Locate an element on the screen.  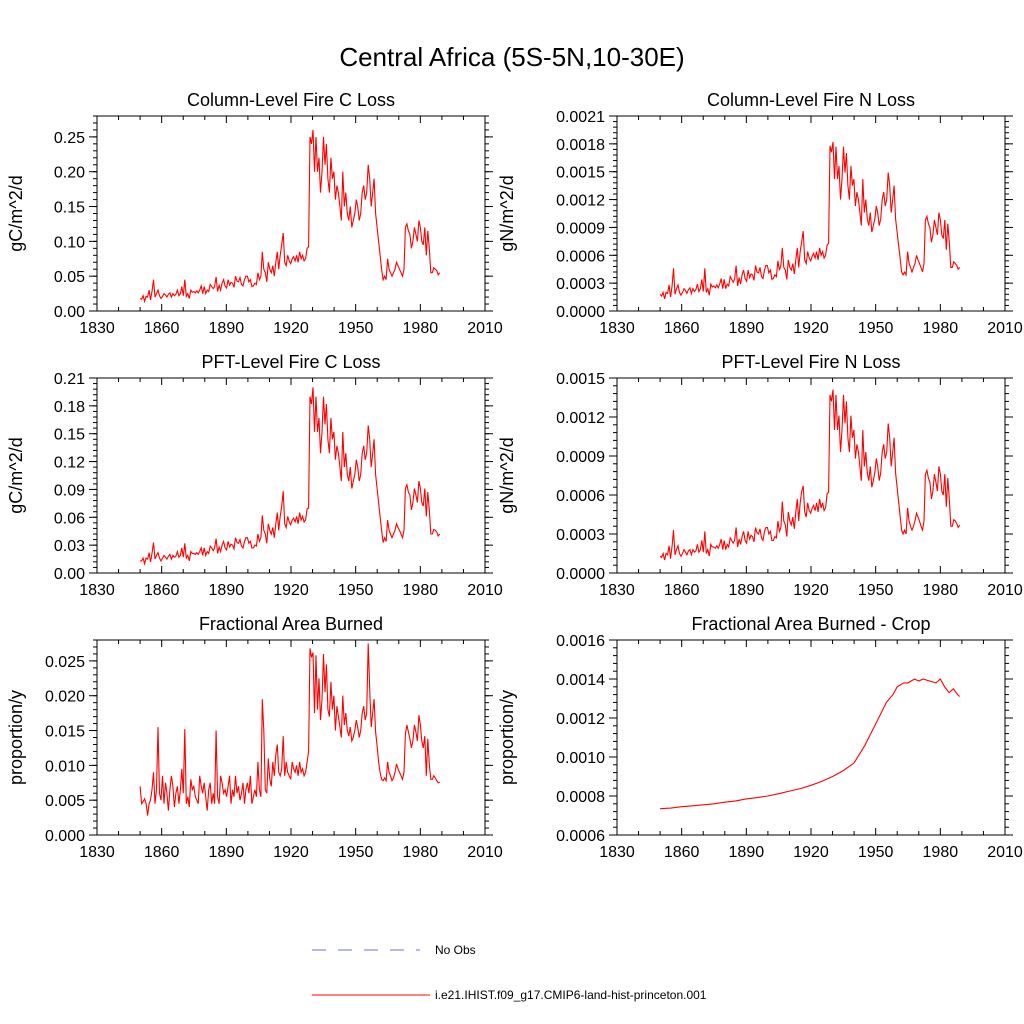
y-tick-label: 0.20 is located at coordinates (69, 173).